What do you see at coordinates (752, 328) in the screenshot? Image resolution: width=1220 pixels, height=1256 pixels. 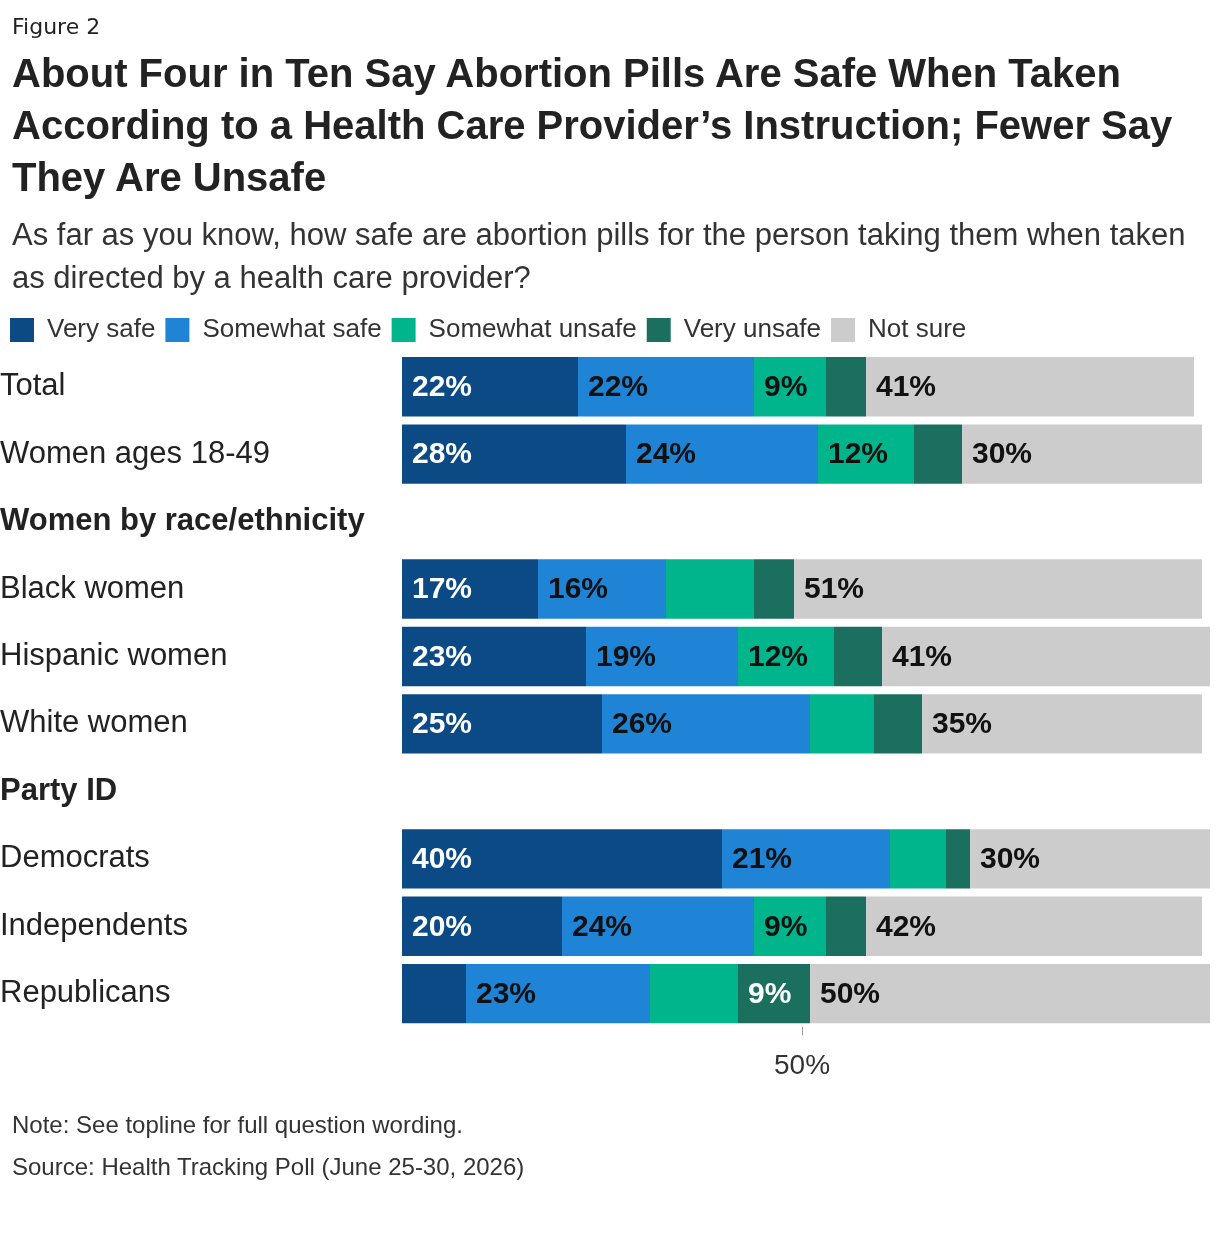 I see `legend-label: Very unsafe` at bounding box center [752, 328].